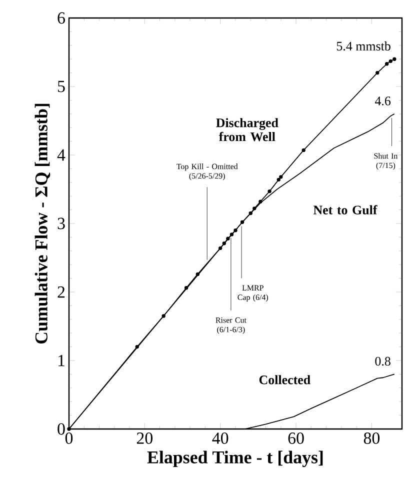 The width and height of the screenshot is (405, 494). What do you see at coordinates (234, 459) in the screenshot?
I see `x-axis-title: Elapsed Time - t [days]` at bounding box center [234, 459].